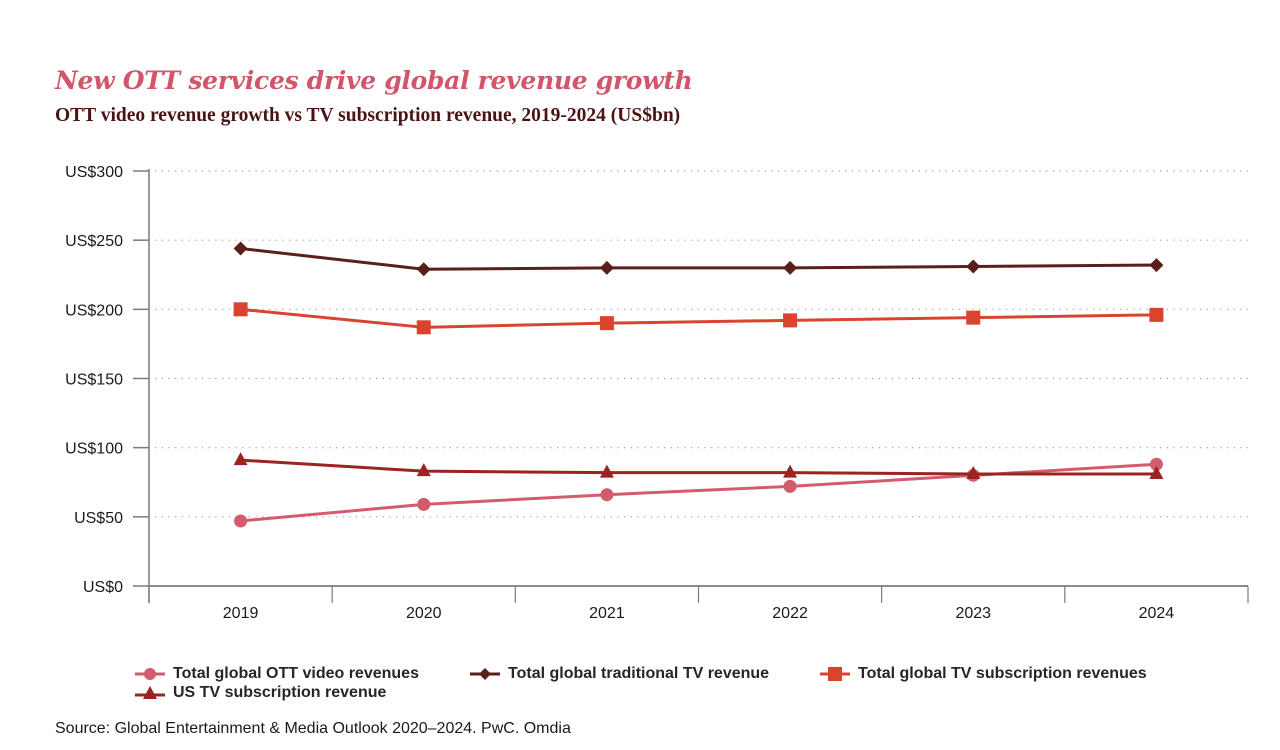  What do you see at coordinates (94, 449) in the screenshot?
I see `y-tick-label: US$100` at bounding box center [94, 449].